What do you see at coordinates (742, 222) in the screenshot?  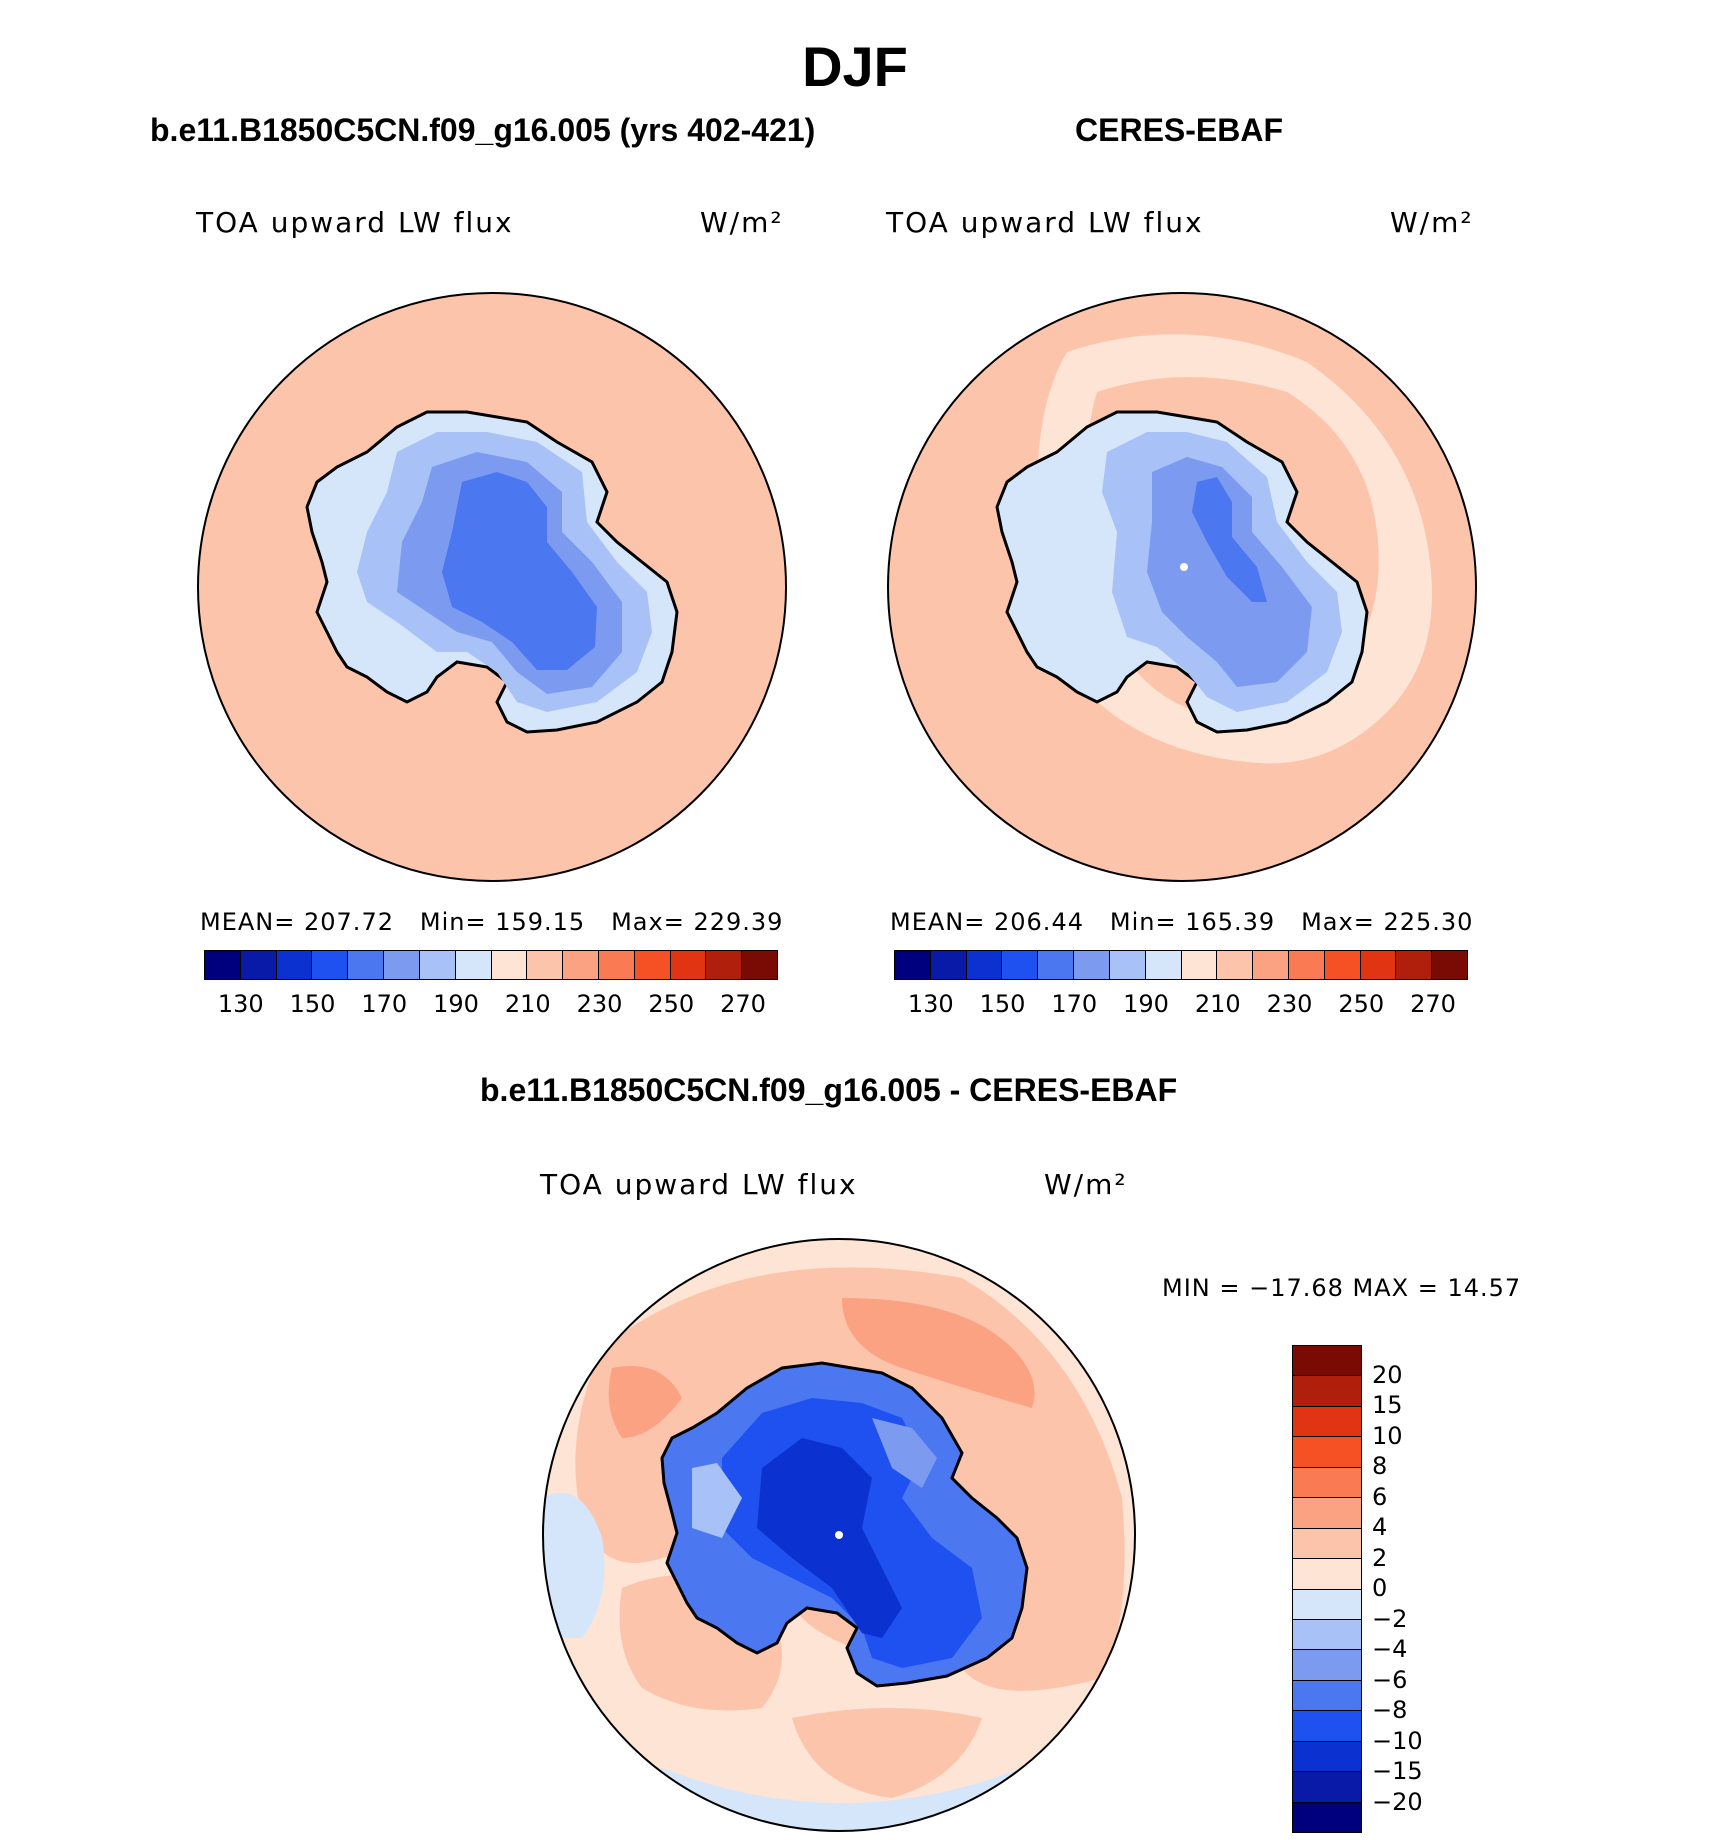 I see `model-units-label: W/m²` at bounding box center [742, 222].